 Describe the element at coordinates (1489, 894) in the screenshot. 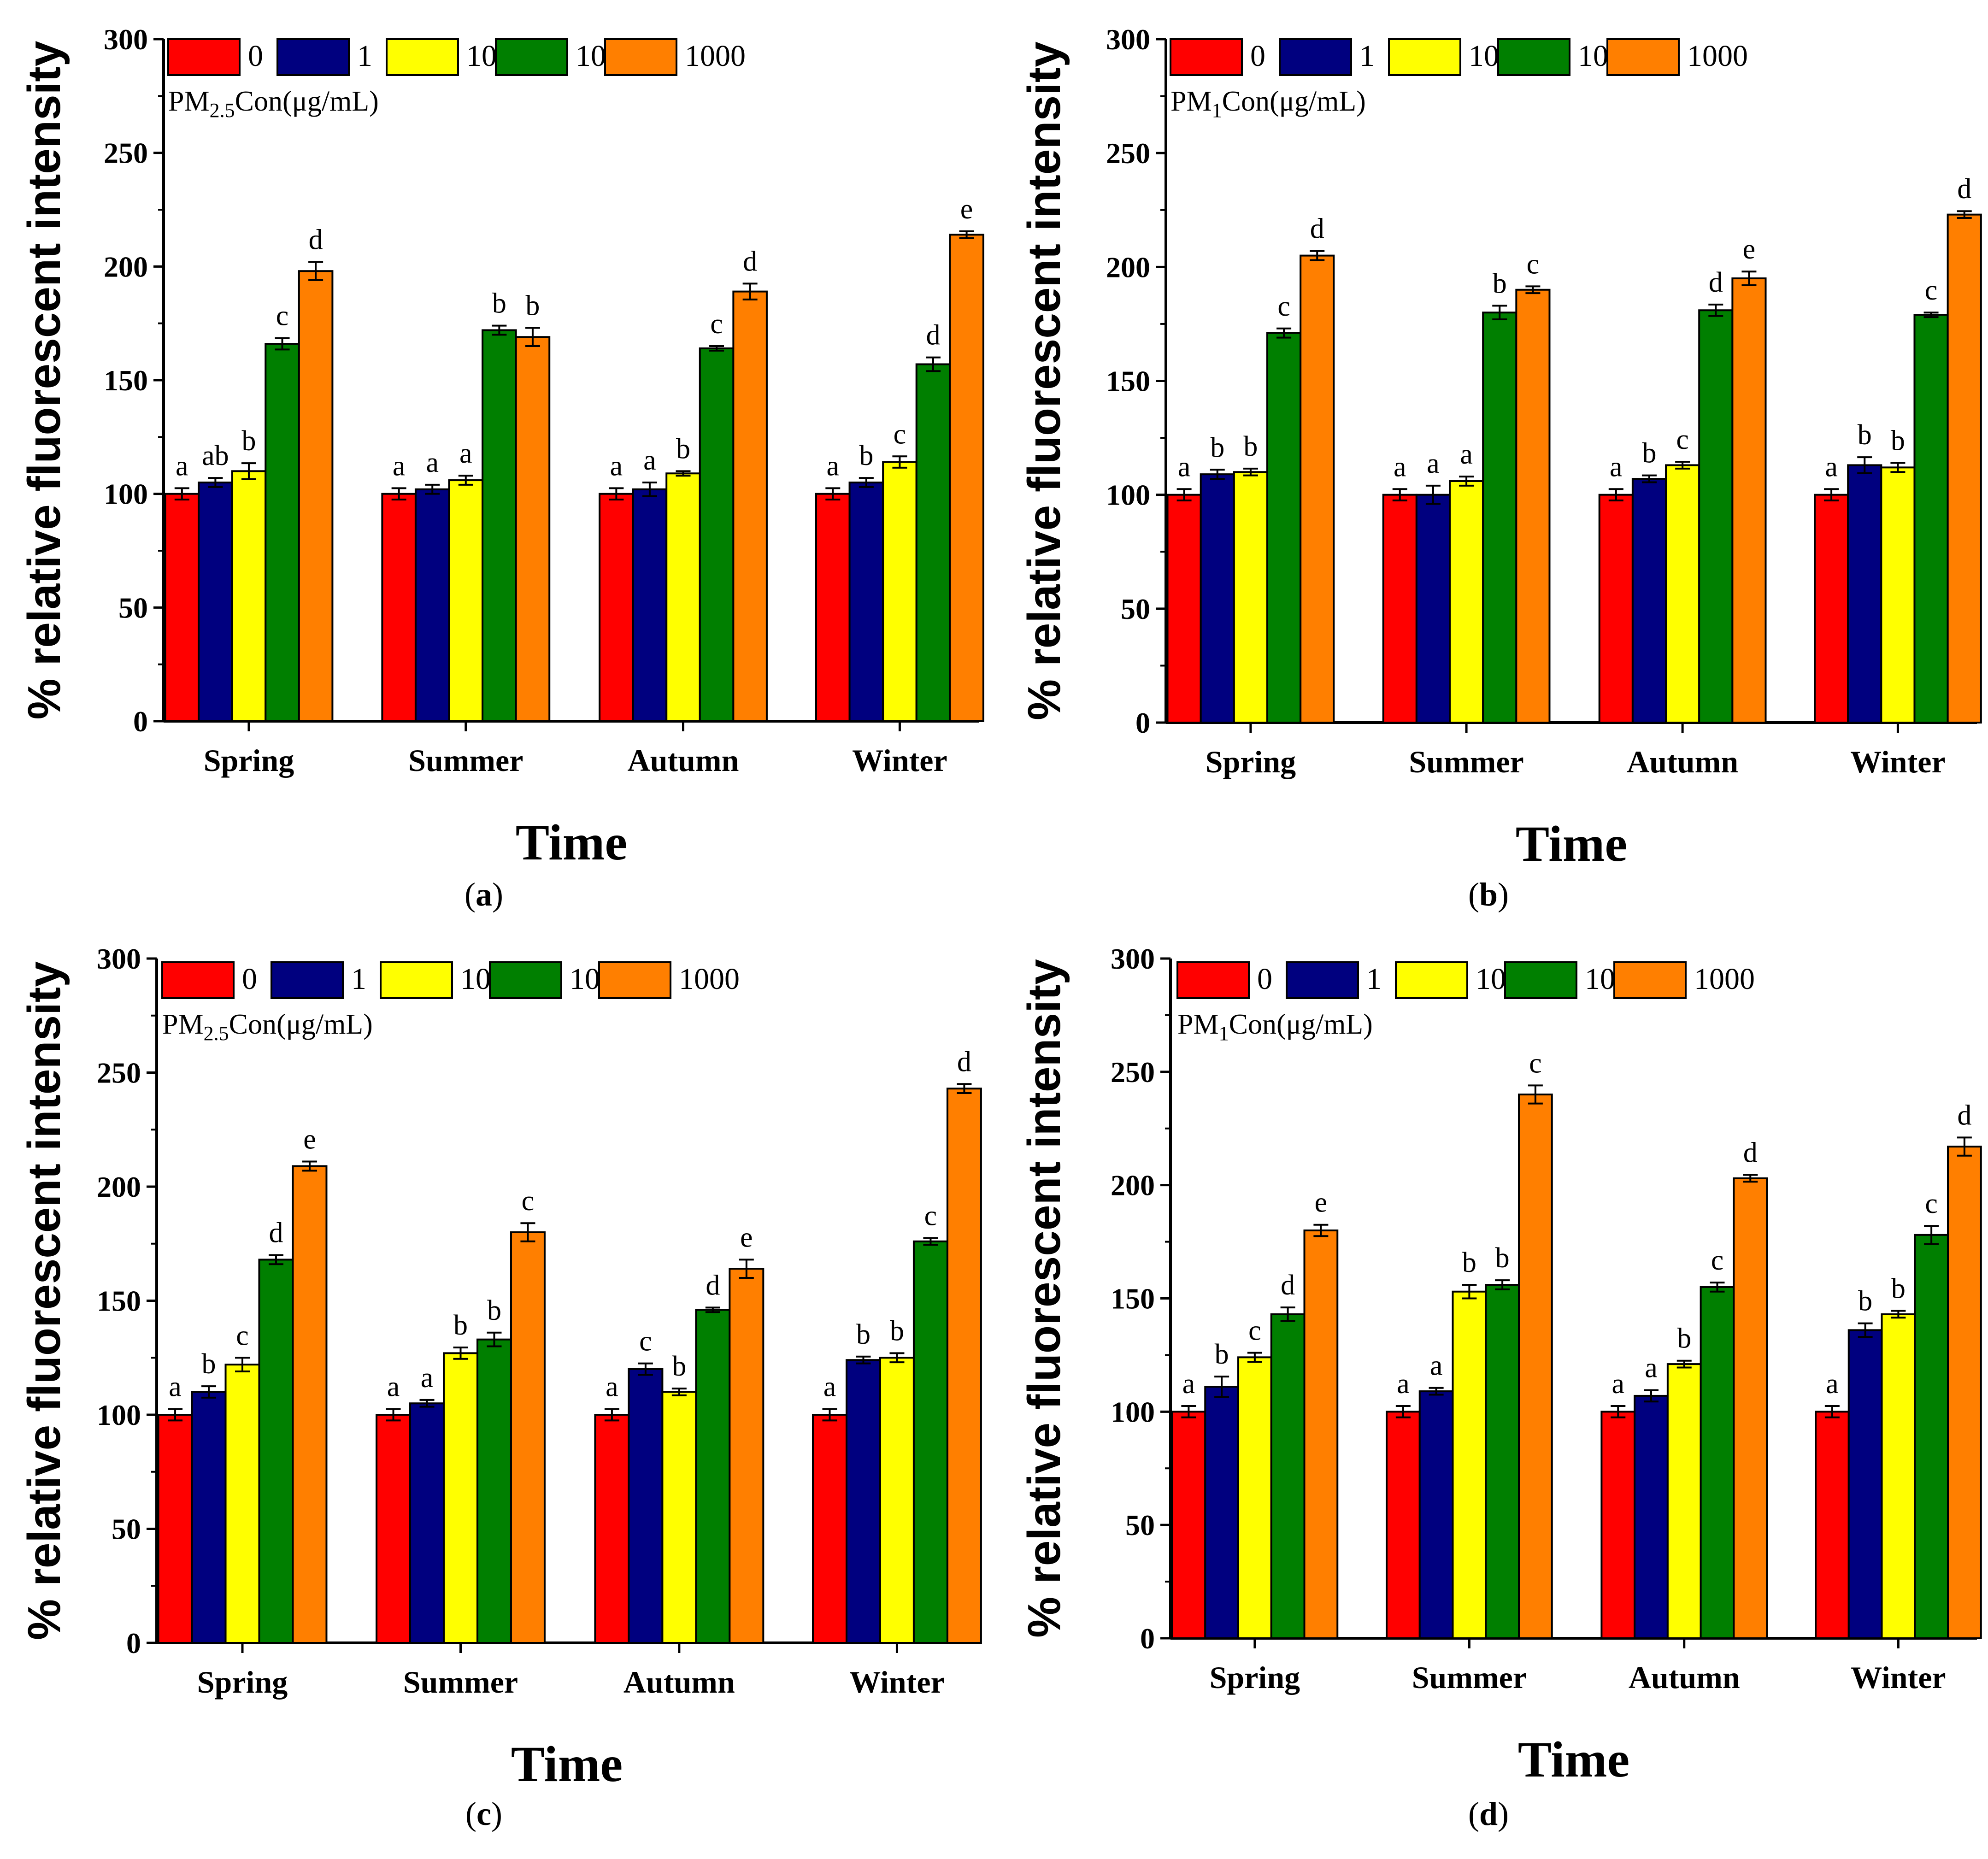

I see `panel-caption: (b)` at that location.